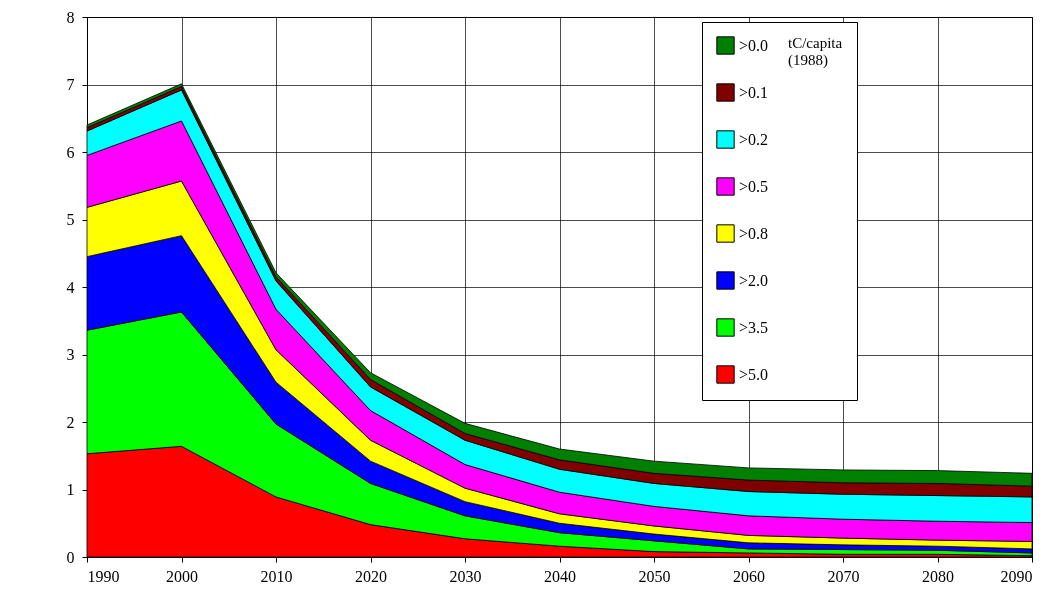 This screenshot has width=1055, height=603. What do you see at coordinates (560, 576) in the screenshot?
I see `x-tick-label: 2040` at bounding box center [560, 576].